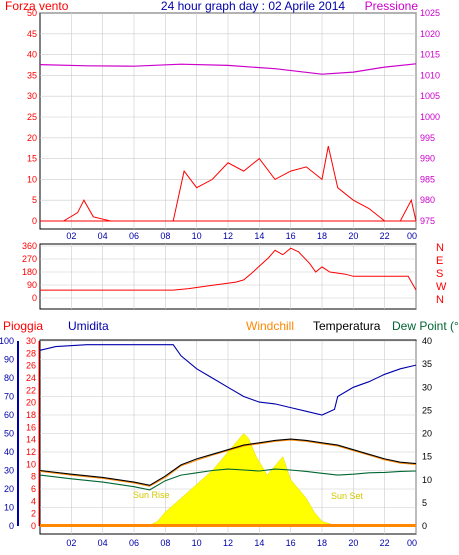 The image size is (459, 555). I want to click on humidity-tick-label: 100, so click(7, 341).